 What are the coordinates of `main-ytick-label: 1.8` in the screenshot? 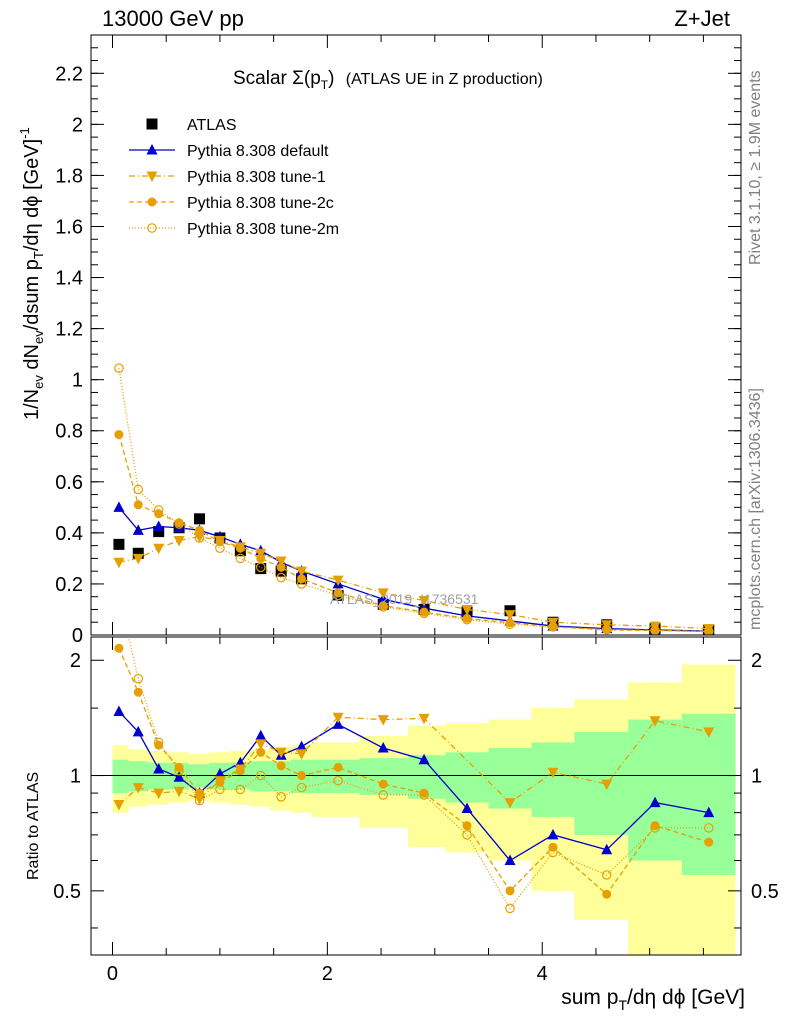 It's located at (69, 176).